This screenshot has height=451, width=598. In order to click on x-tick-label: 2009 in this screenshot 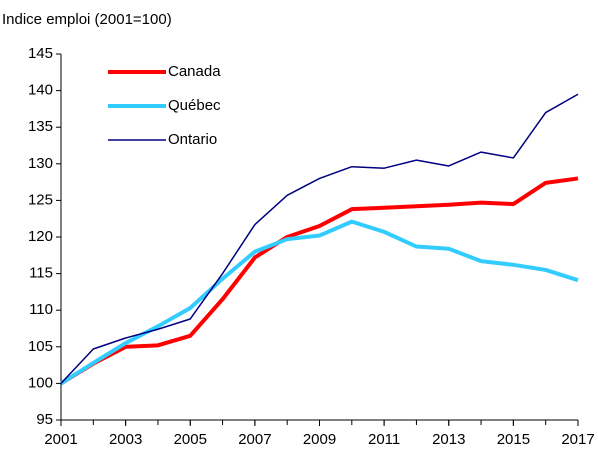, I will do `click(319, 439)`.